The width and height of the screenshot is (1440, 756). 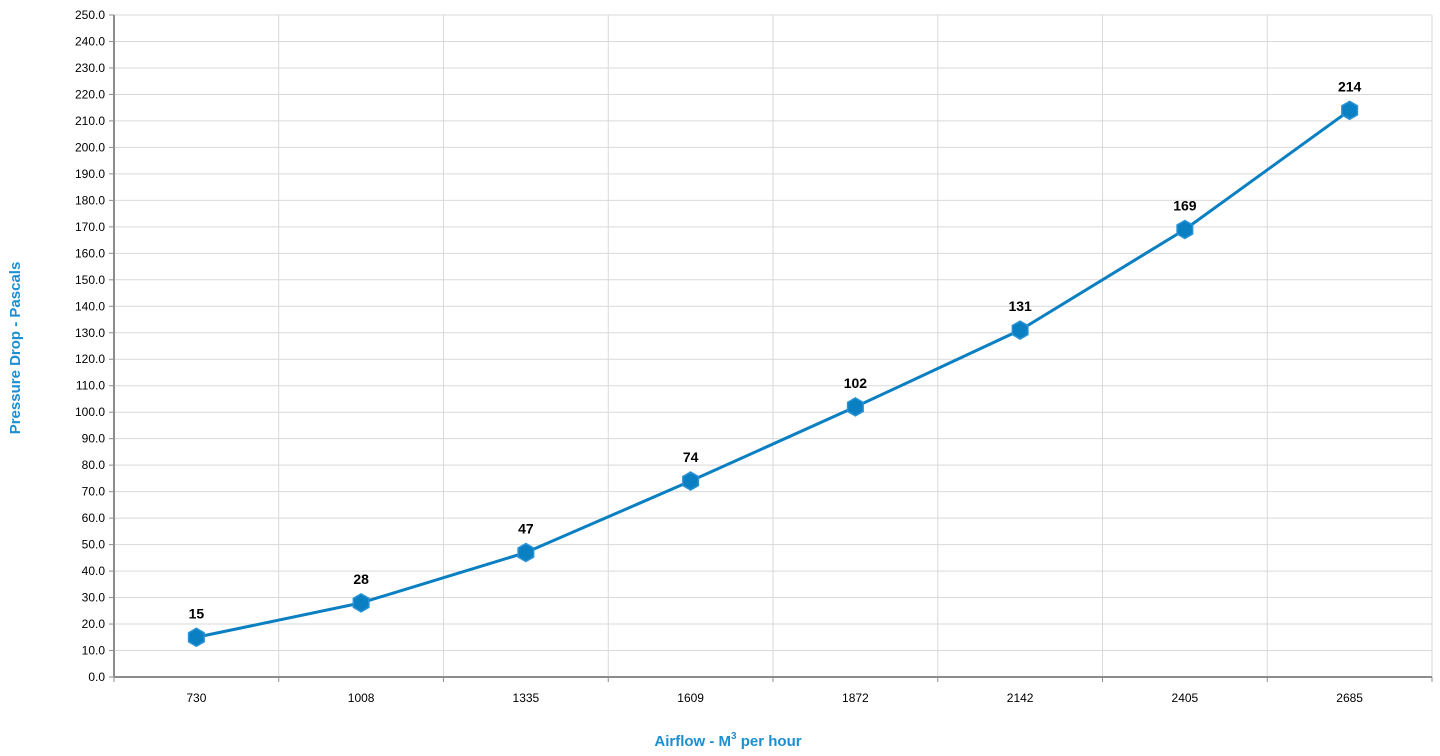 I want to click on y-tick-label: 30.0, so click(x=94, y=598).